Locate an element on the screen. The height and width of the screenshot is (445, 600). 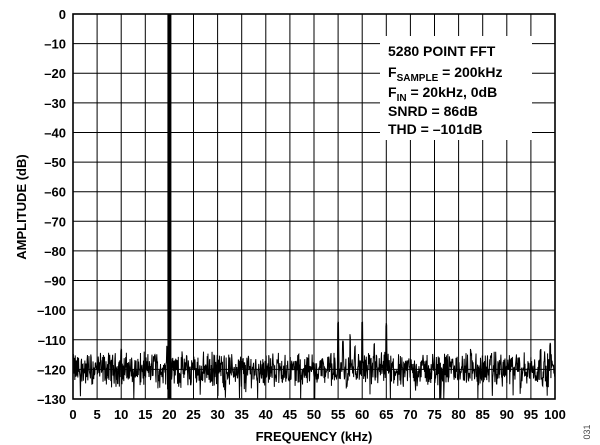
x-tick-label: 95 is located at coordinates (531, 414).